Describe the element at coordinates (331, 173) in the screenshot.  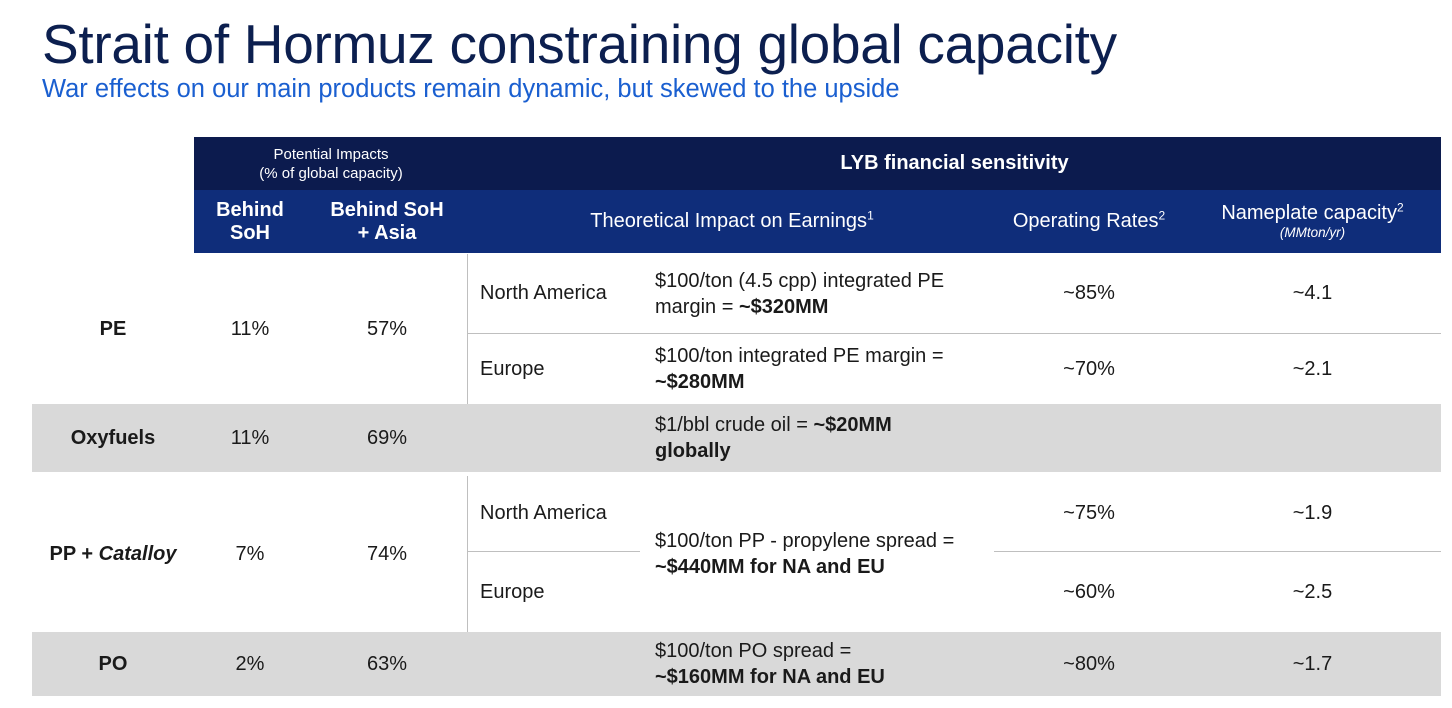
I see `potential-impacts-subtitle: (% of global capacity)` at that location.